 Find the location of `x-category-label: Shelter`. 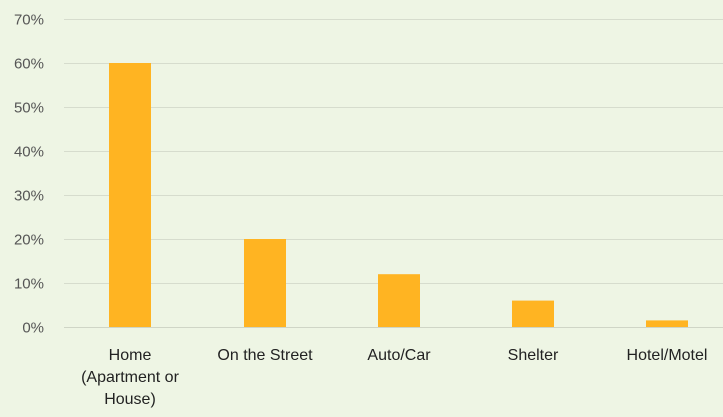

x-category-label: Shelter is located at coordinates (533, 355).